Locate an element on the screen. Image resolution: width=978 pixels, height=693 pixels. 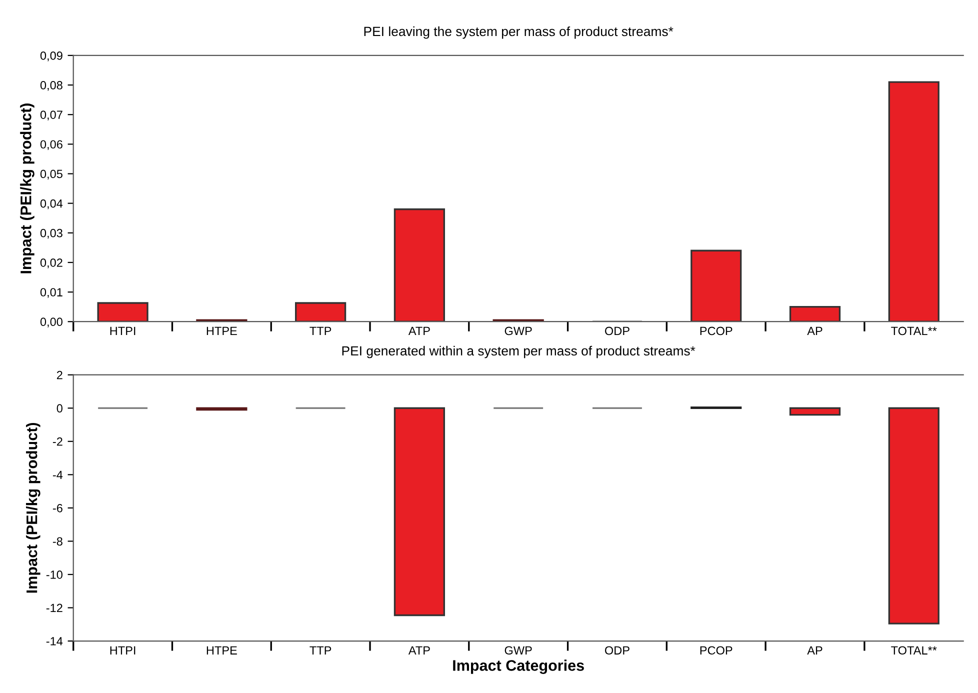
y-tick-label: -12 is located at coordinates (54, 608).